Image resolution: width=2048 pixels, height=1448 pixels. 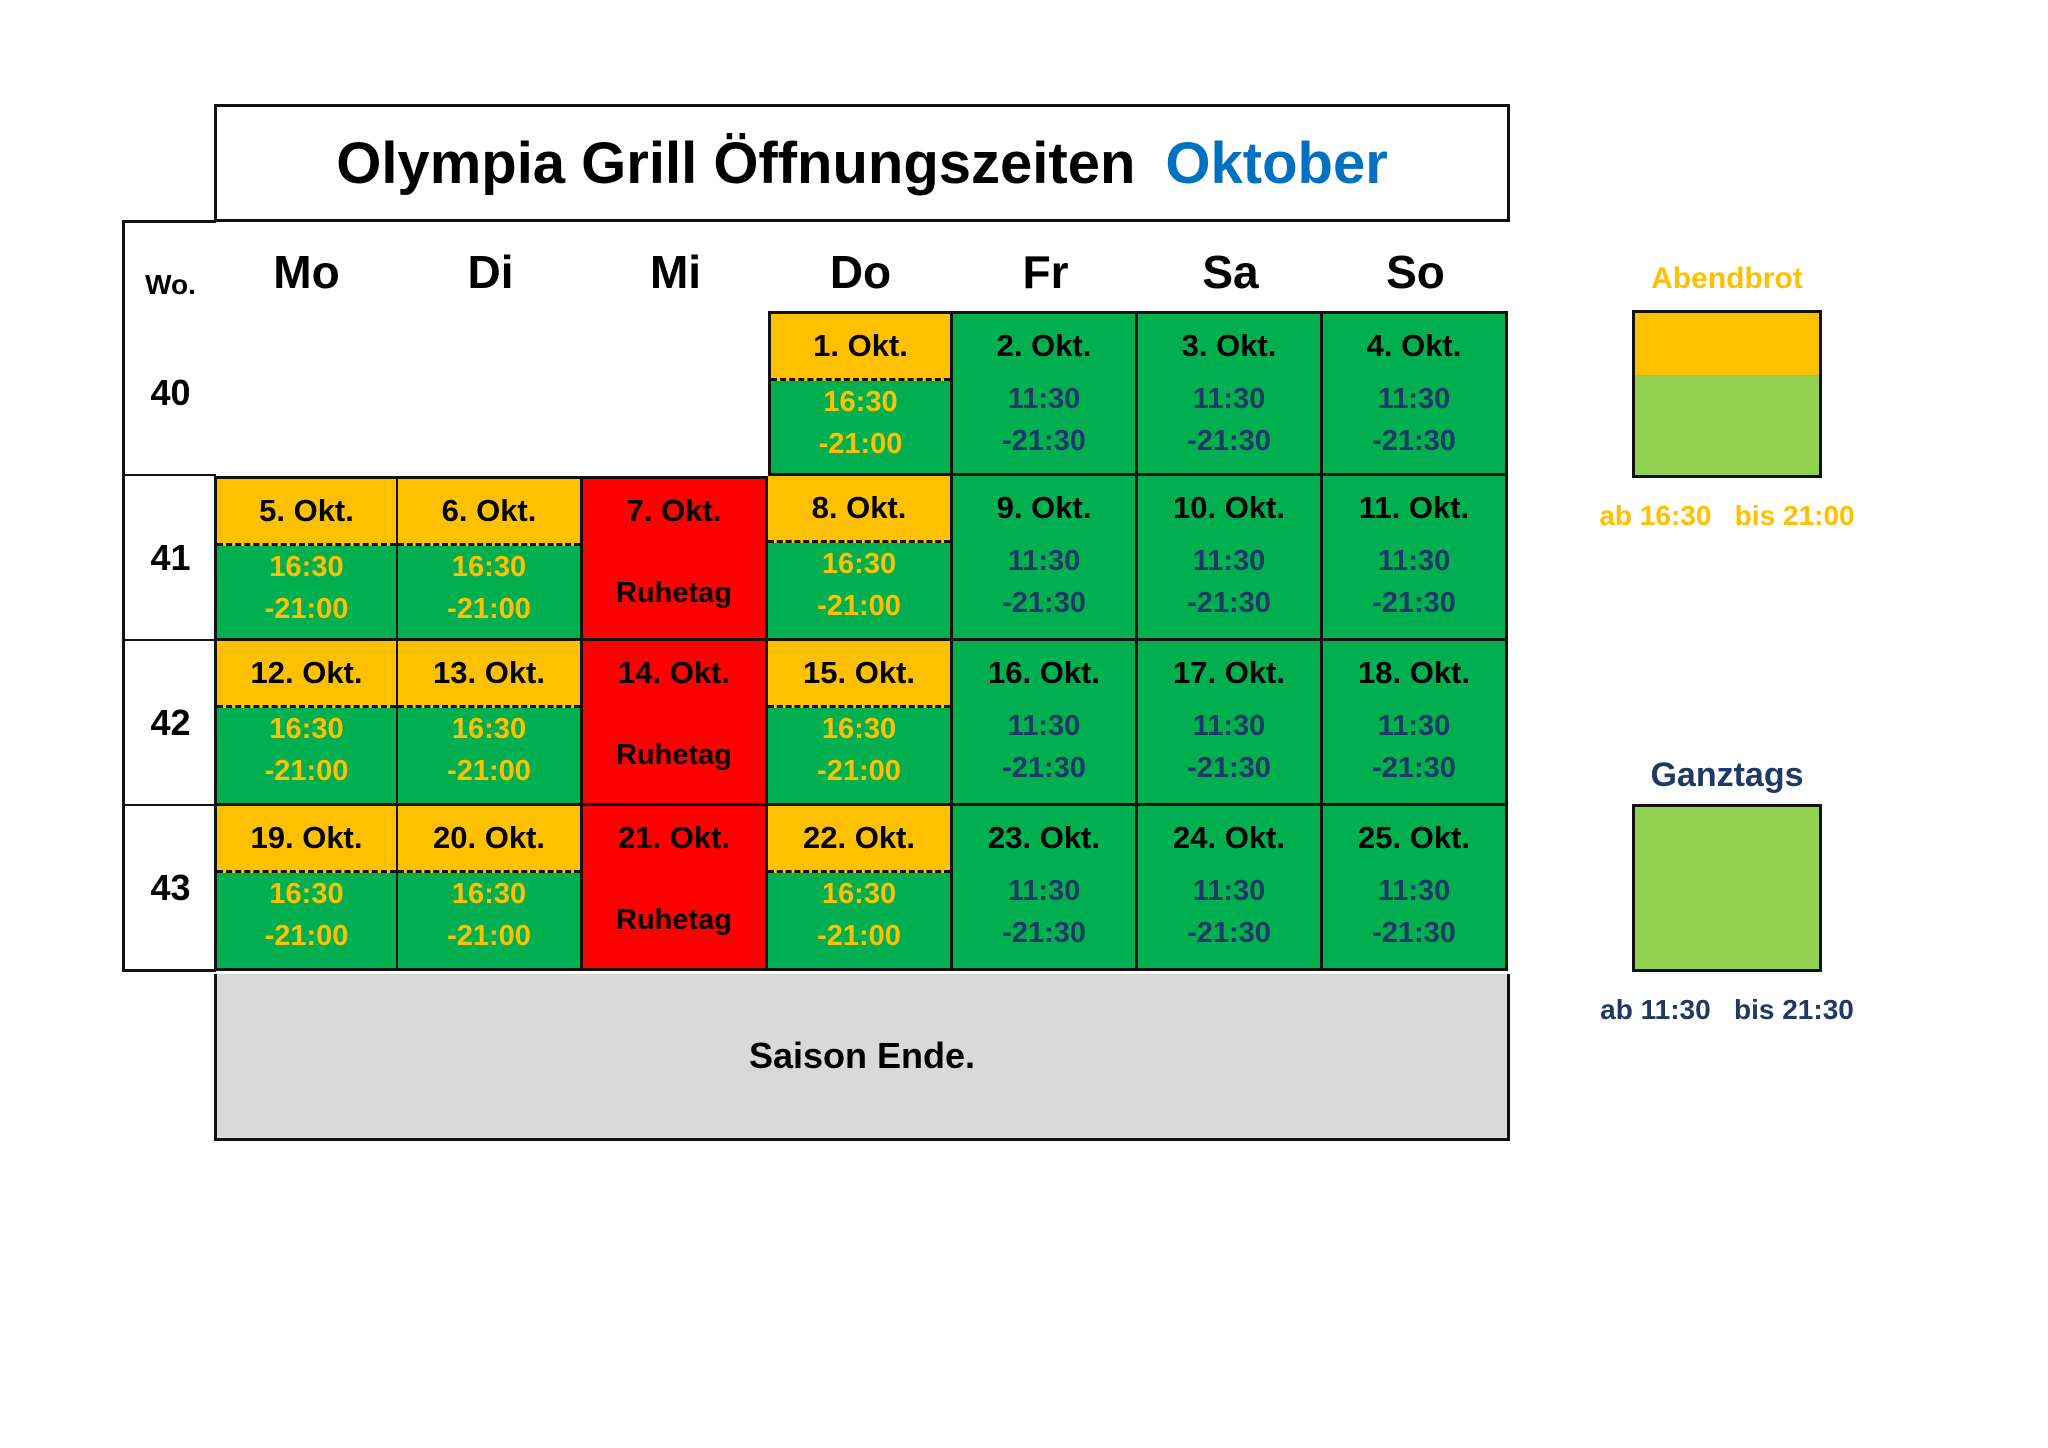 What do you see at coordinates (675, 558) in the screenshot?
I see `day-cell: 7. Okt. Ruhetag` at bounding box center [675, 558].